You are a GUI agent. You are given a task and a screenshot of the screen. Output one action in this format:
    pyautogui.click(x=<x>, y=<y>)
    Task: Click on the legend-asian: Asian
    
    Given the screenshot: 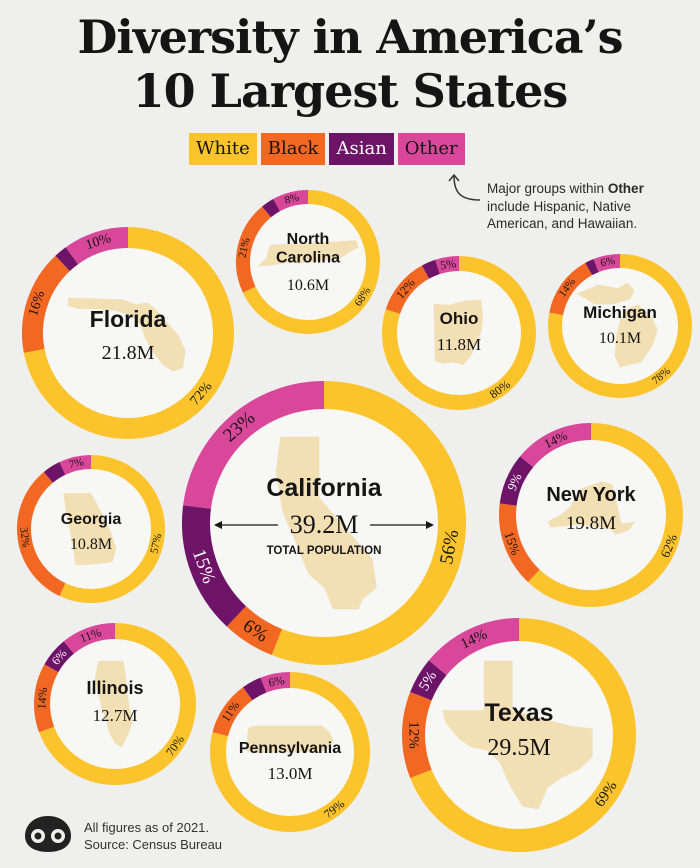 What is the action you would take?
    pyautogui.click(x=361, y=149)
    